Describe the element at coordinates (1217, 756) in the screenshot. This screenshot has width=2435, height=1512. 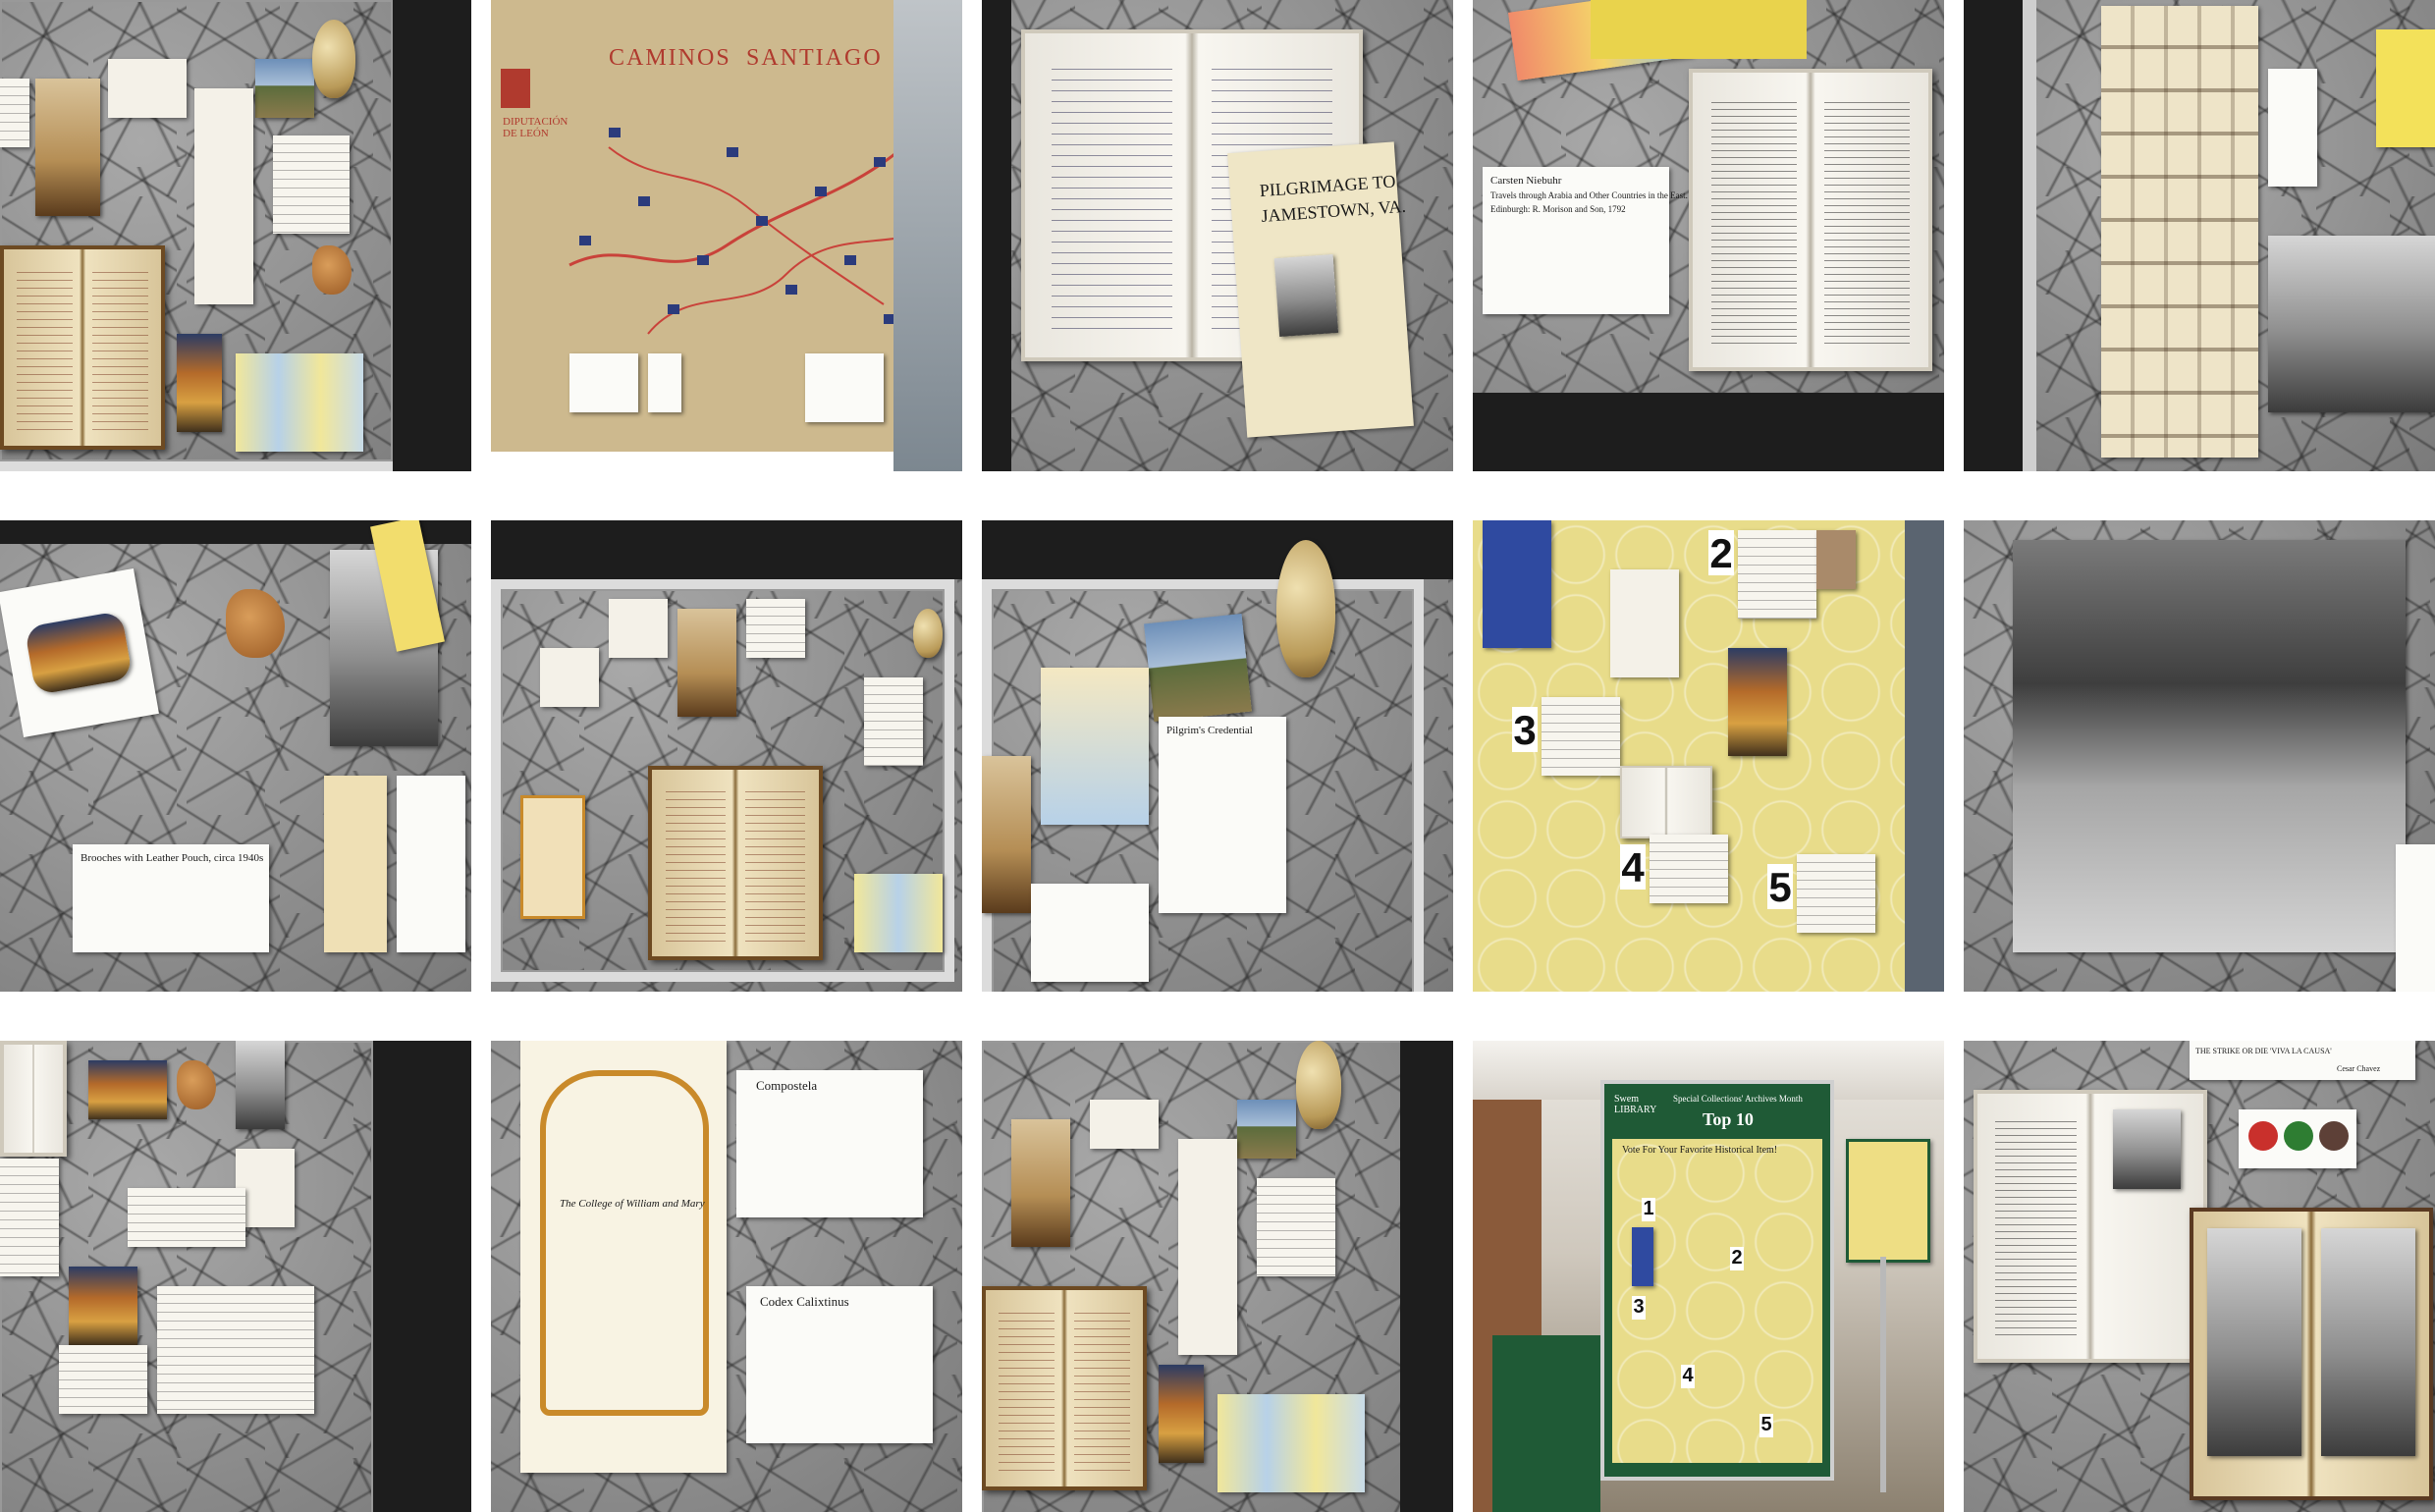
I see `photo-tile-pilgrim-credential: Pilgrim's Credential` at that location.